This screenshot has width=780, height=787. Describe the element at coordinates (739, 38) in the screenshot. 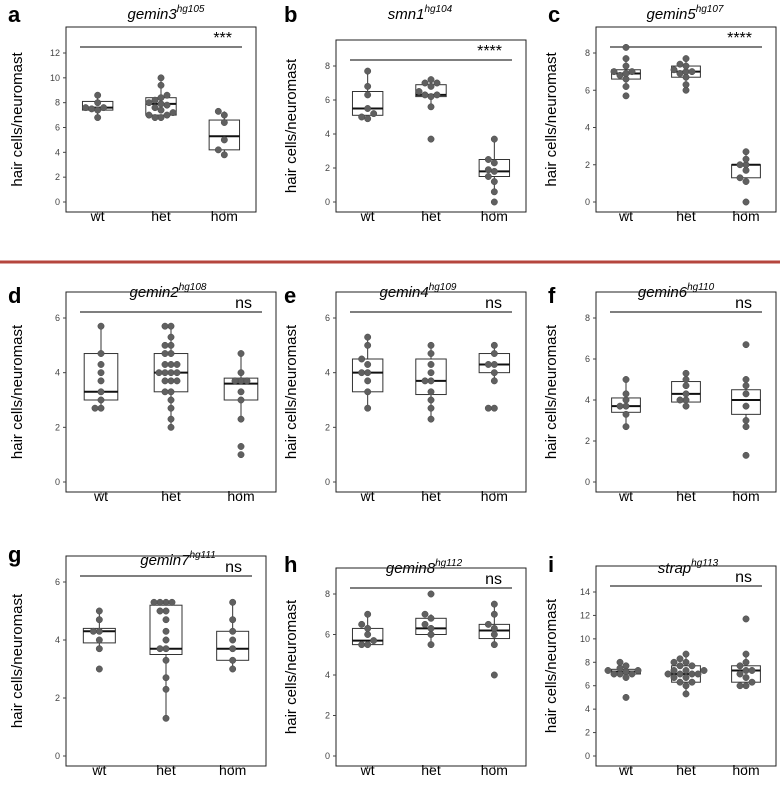

I see `significance-label: ****` at that location.